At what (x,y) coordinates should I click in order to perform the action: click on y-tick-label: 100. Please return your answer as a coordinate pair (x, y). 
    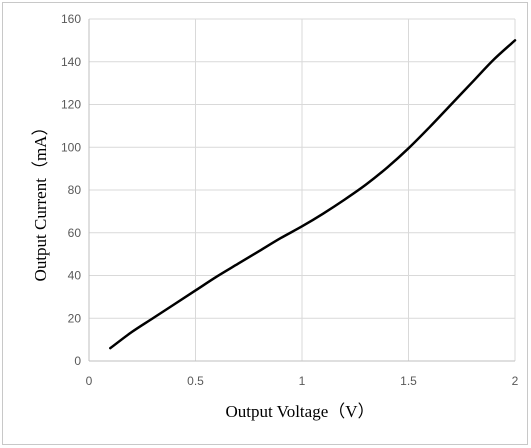
    Looking at the image, I should click on (71, 147).